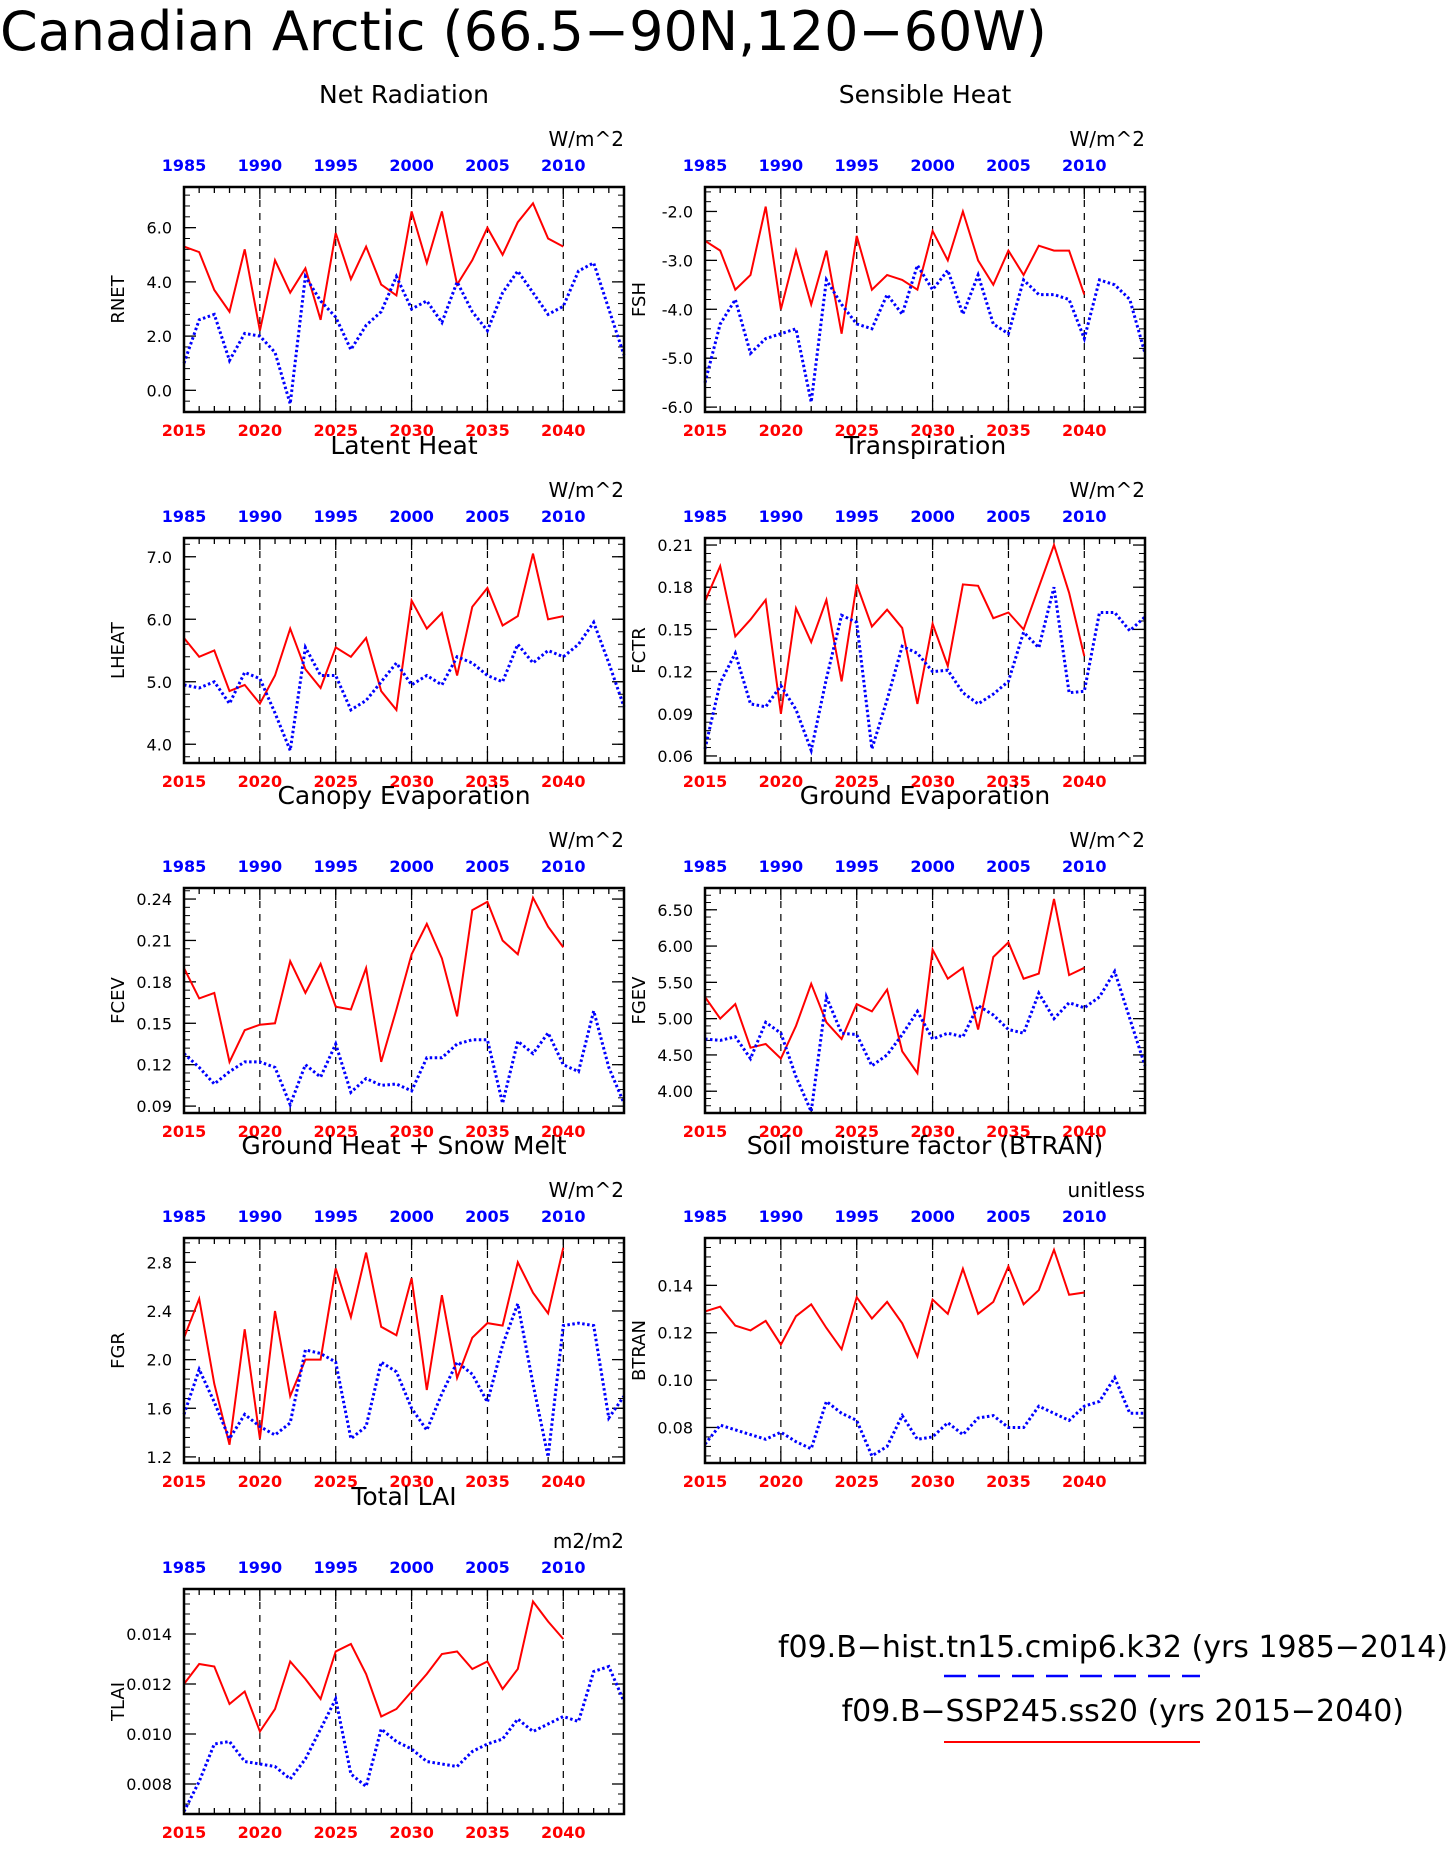 The height and width of the screenshot is (1854, 1454). Describe the element at coordinates (149, 1784) in the screenshot. I see `y-tick-label: 0.008` at that location.